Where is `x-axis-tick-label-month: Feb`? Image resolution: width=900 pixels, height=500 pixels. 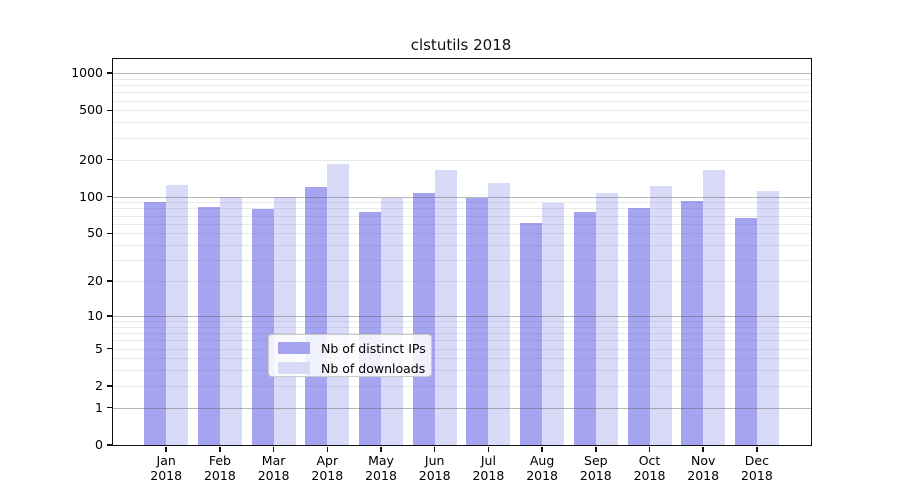
x-axis-tick-label-month: Feb is located at coordinates (219, 460).